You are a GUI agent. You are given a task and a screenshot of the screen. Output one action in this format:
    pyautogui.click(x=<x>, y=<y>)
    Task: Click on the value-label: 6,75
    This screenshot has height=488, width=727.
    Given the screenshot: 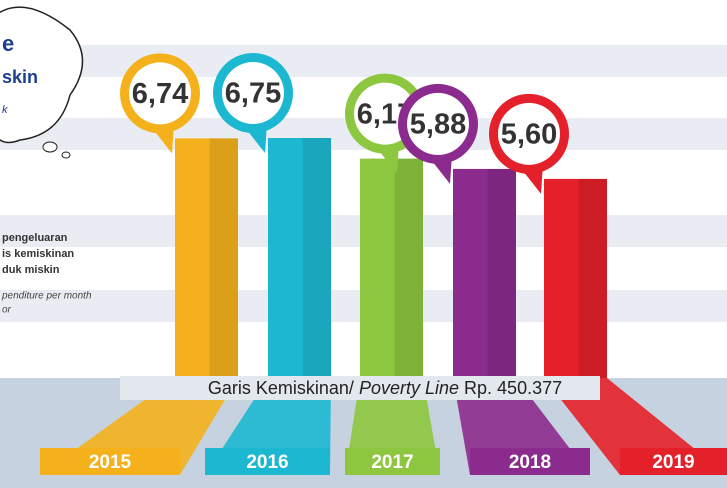 What is the action you would take?
    pyautogui.click(x=253, y=94)
    